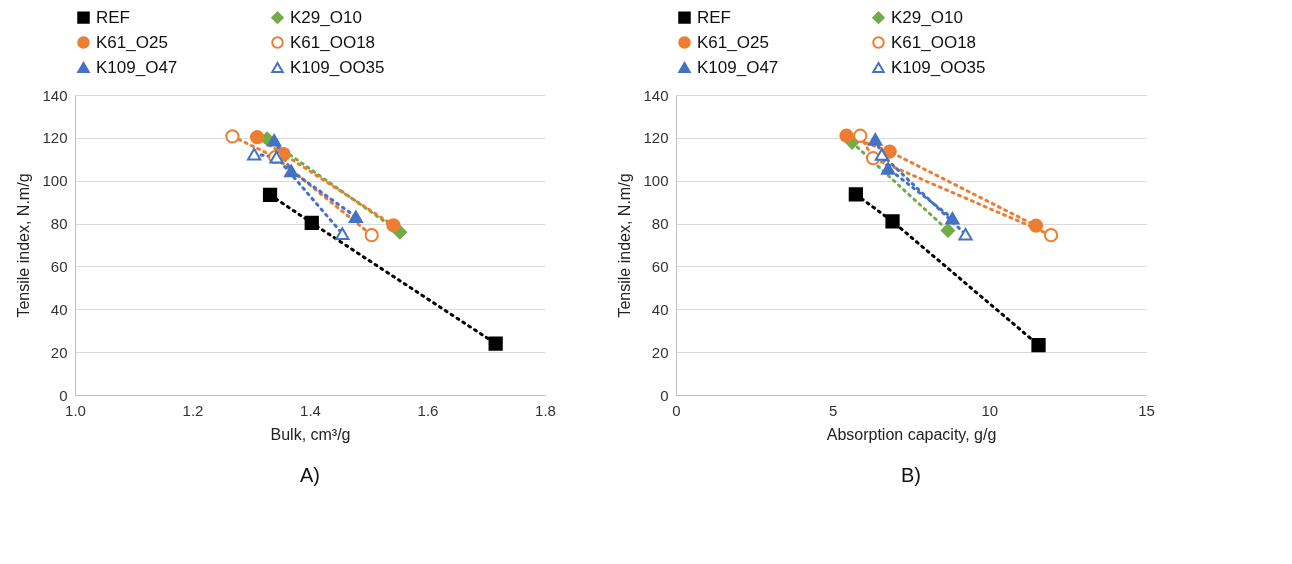  Describe the element at coordinates (676, 410) in the screenshot. I see `x-tick-label: 0` at that location.